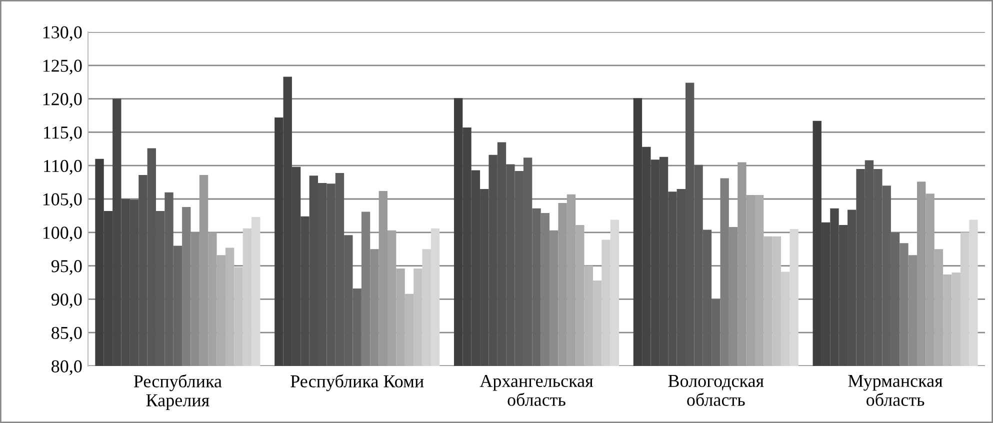 This screenshot has width=993, height=423. I want to click on x-tick-label: Республика Коми, so click(357, 383).